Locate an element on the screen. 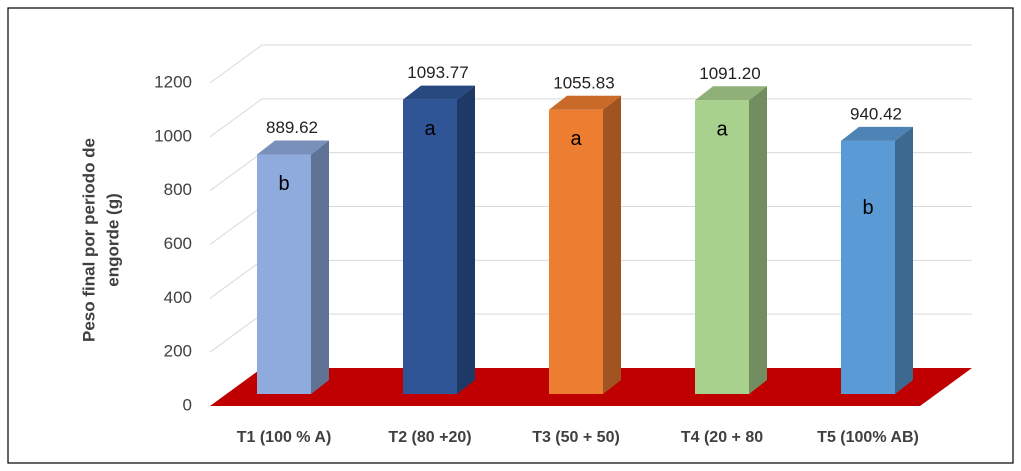  x-tick-label: T2 (80 +20) is located at coordinates (429, 437).